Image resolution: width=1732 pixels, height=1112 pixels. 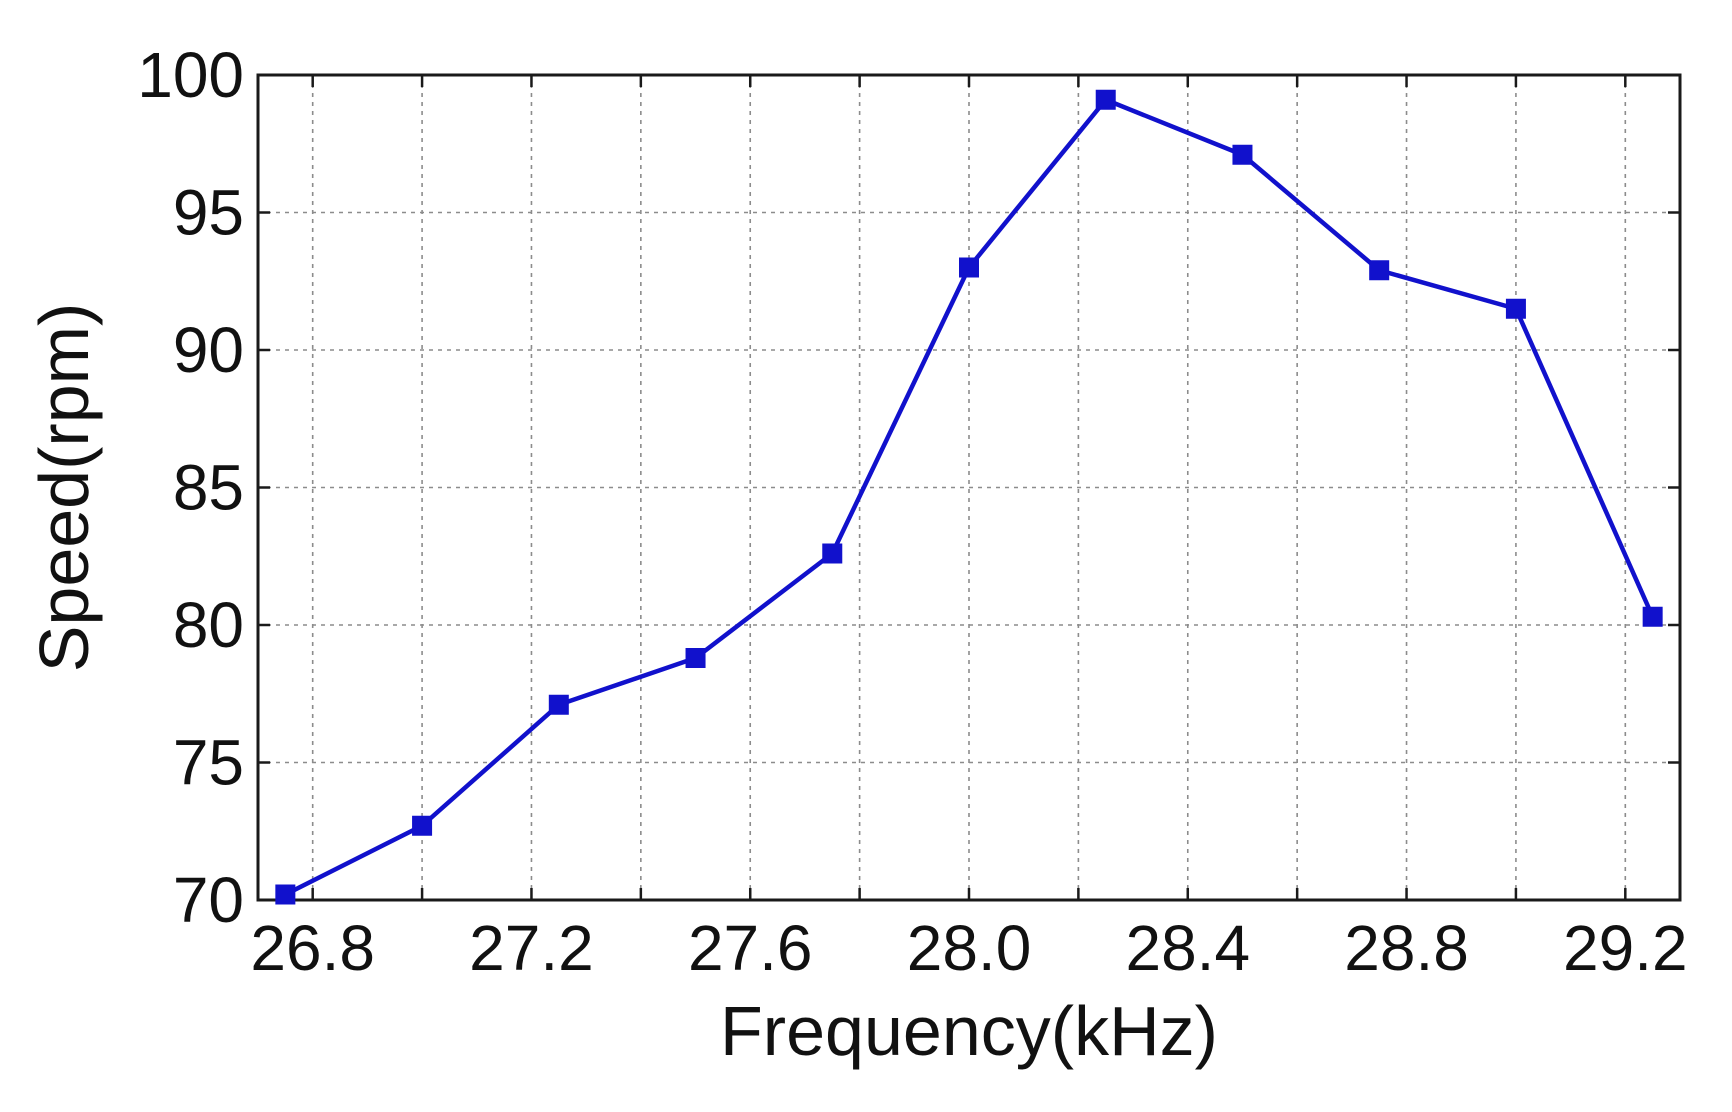 I want to click on x-tick-label: 26.8, so click(x=312, y=948).